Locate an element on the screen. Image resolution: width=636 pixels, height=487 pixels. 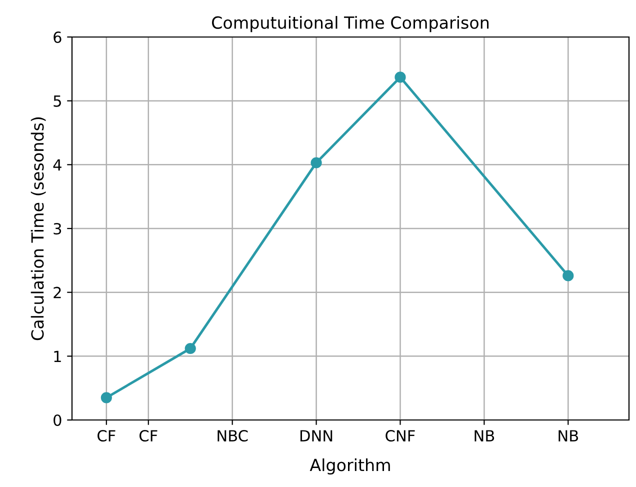
x-tick-label: NBC is located at coordinates (233, 436).